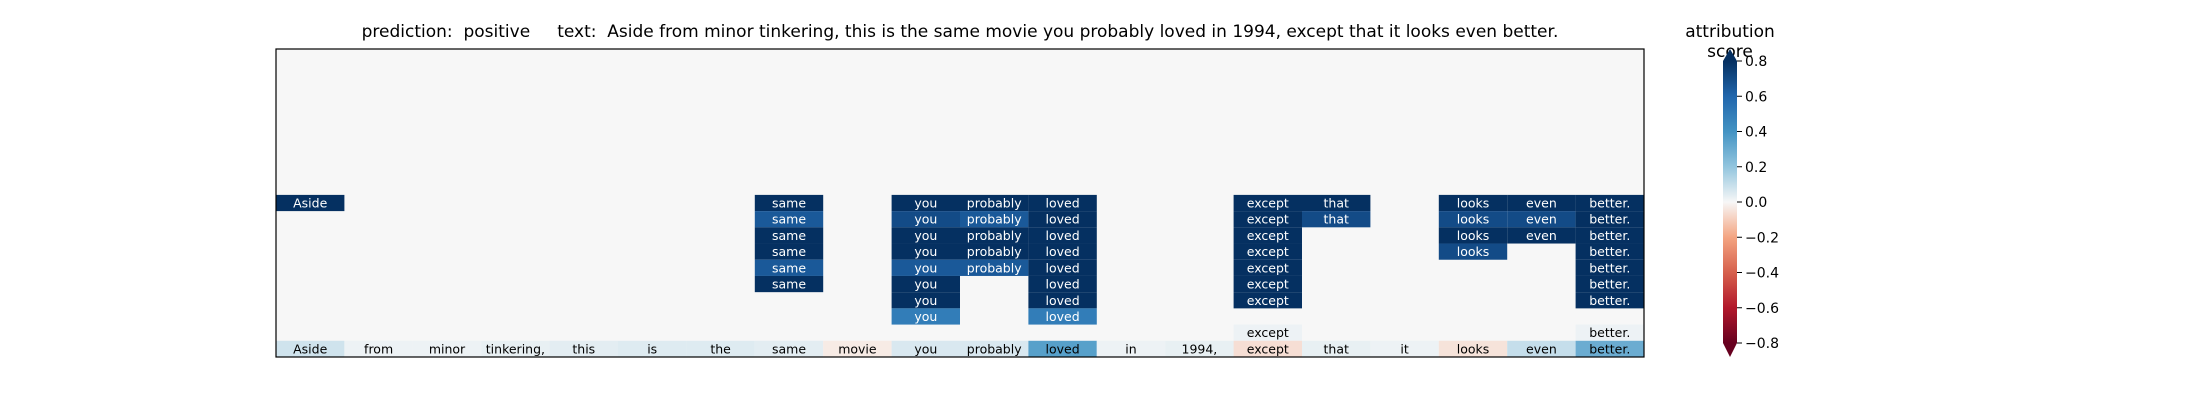 Image resolution: width=2200 pixels, height=400 pixels. I want to click on perturbation-row-2-label: that, so click(1336, 219).